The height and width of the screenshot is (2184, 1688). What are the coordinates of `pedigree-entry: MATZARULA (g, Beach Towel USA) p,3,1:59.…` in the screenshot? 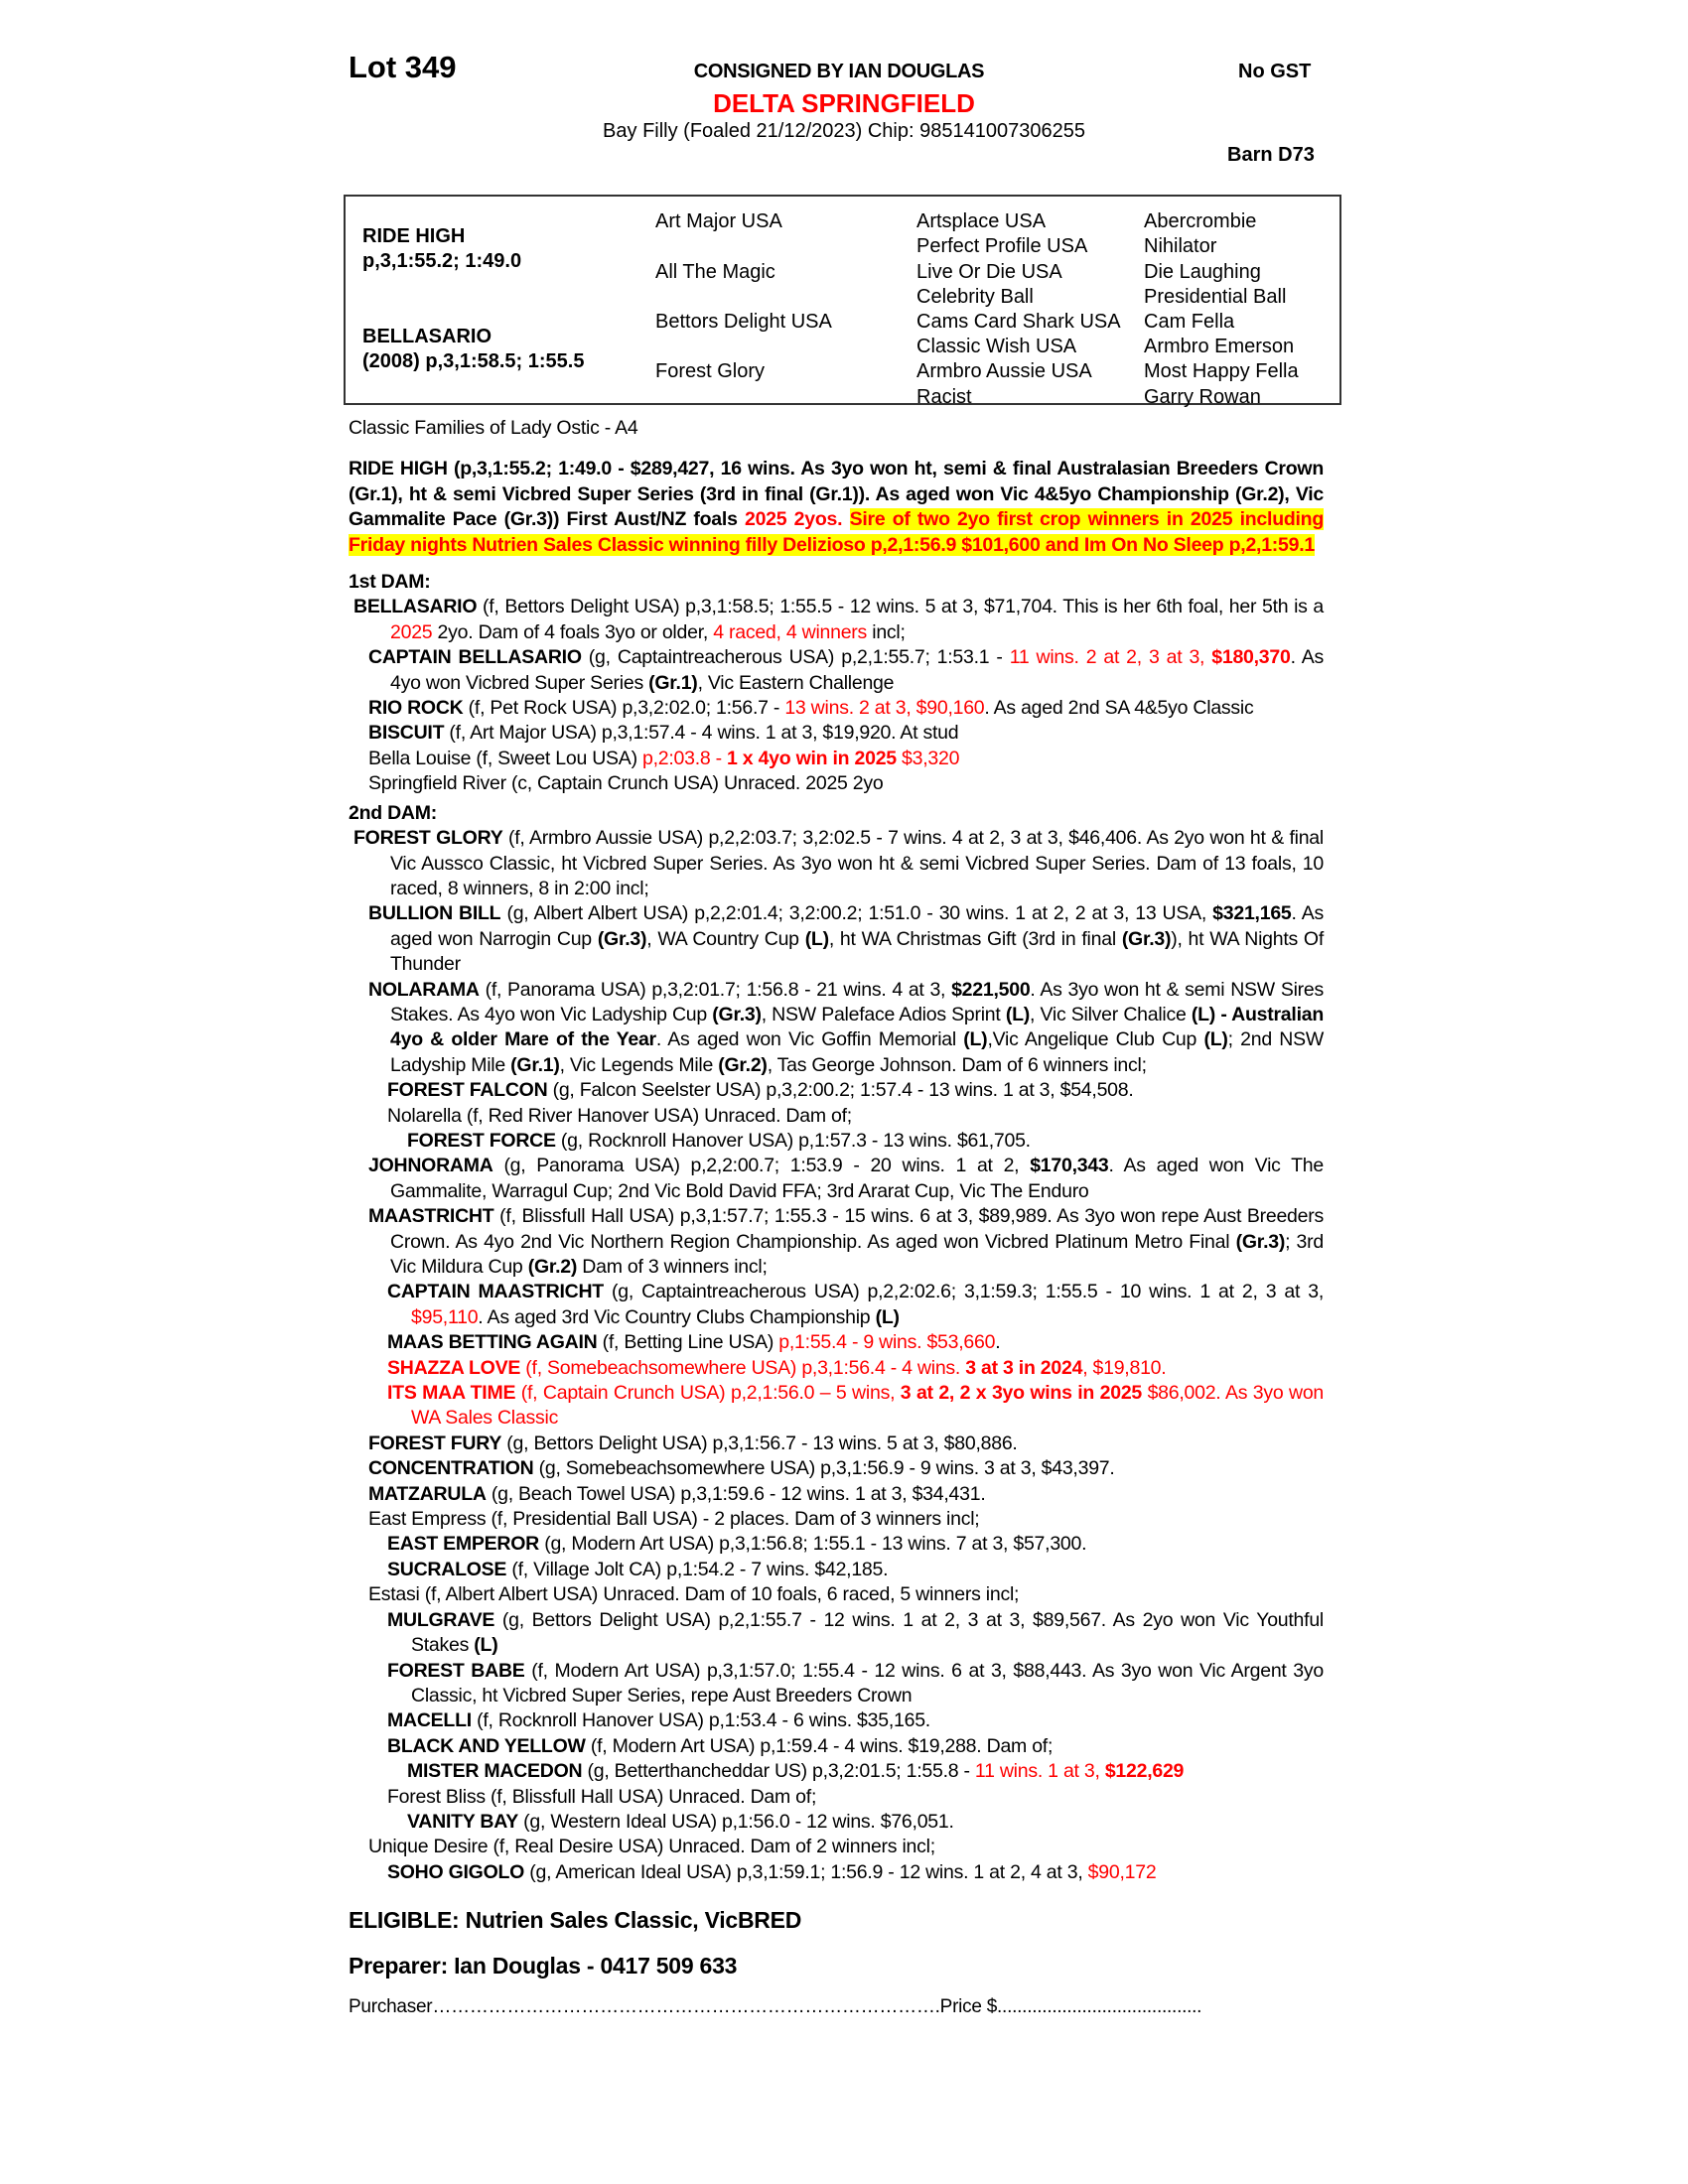 It's located at (836, 1494).